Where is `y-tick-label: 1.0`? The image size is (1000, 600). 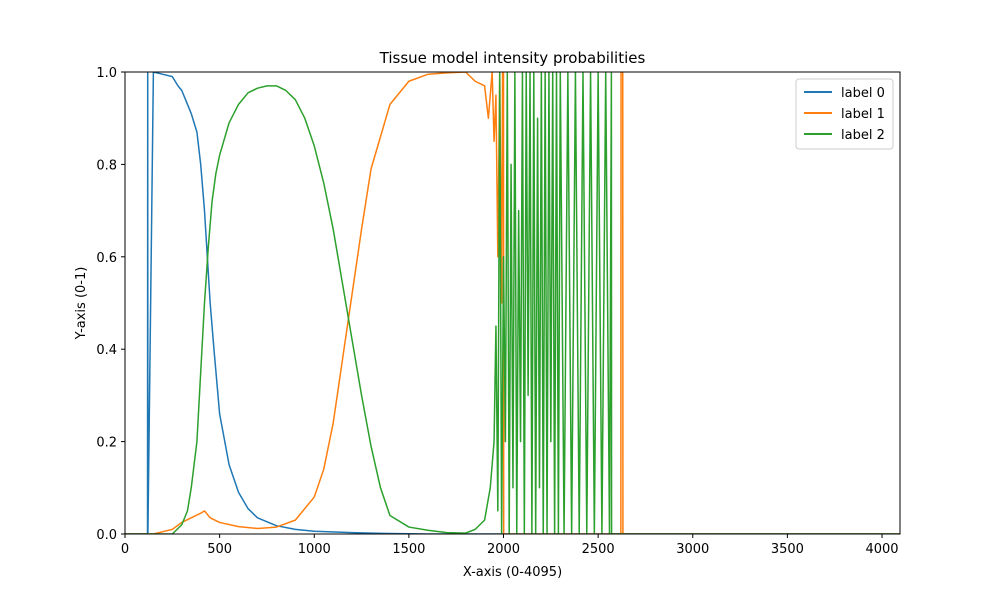
y-tick-label: 1.0 is located at coordinates (106, 73).